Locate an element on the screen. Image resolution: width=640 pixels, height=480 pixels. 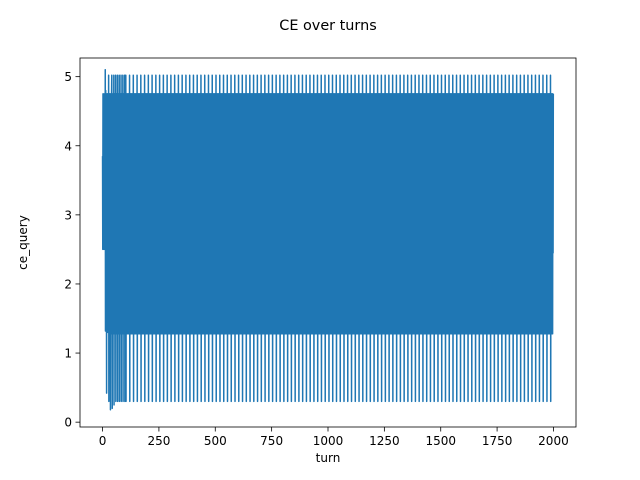
y-tick-label: 2 is located at coordinates (68, 284).